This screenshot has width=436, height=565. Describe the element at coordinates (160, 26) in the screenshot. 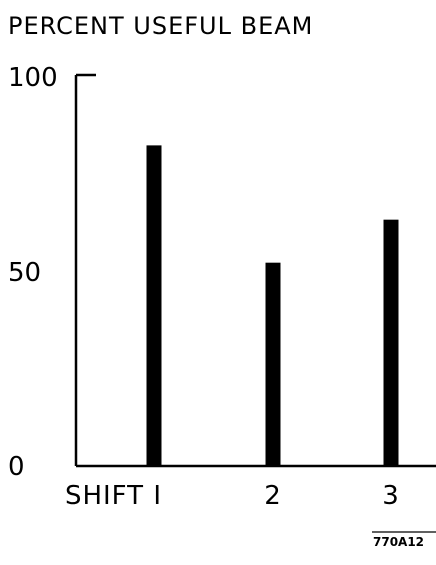

I see `chart-title: PERCENT USEFUL BEAM` at that location.